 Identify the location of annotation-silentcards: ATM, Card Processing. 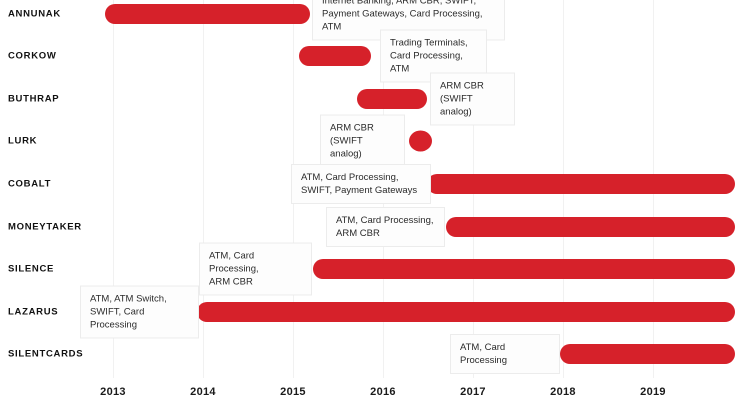
(505, 354).